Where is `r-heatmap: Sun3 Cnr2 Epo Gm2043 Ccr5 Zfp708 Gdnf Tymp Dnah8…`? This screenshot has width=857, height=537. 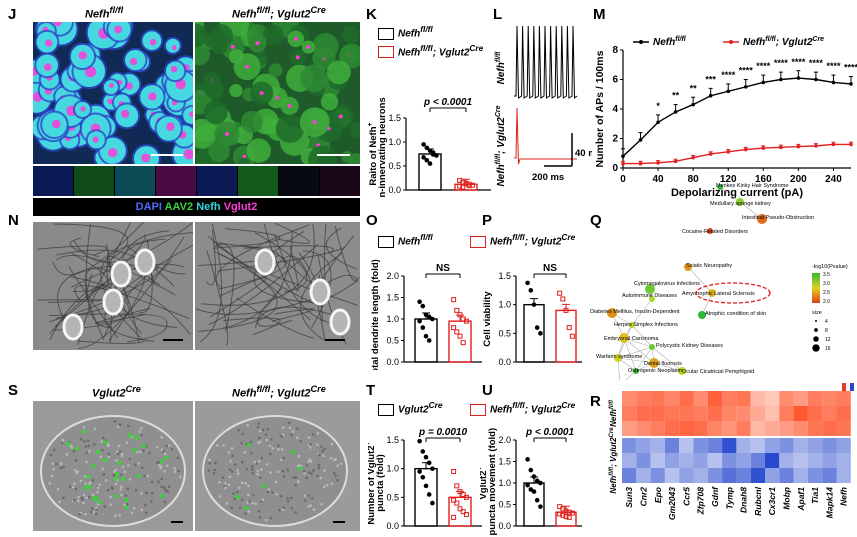 r-heatmap: Sun3 Cnr2 Epo Gm2043 Ccr5 Zfp708 Gdnf Tymp Dnah8… is located at coordinates (731, 451).